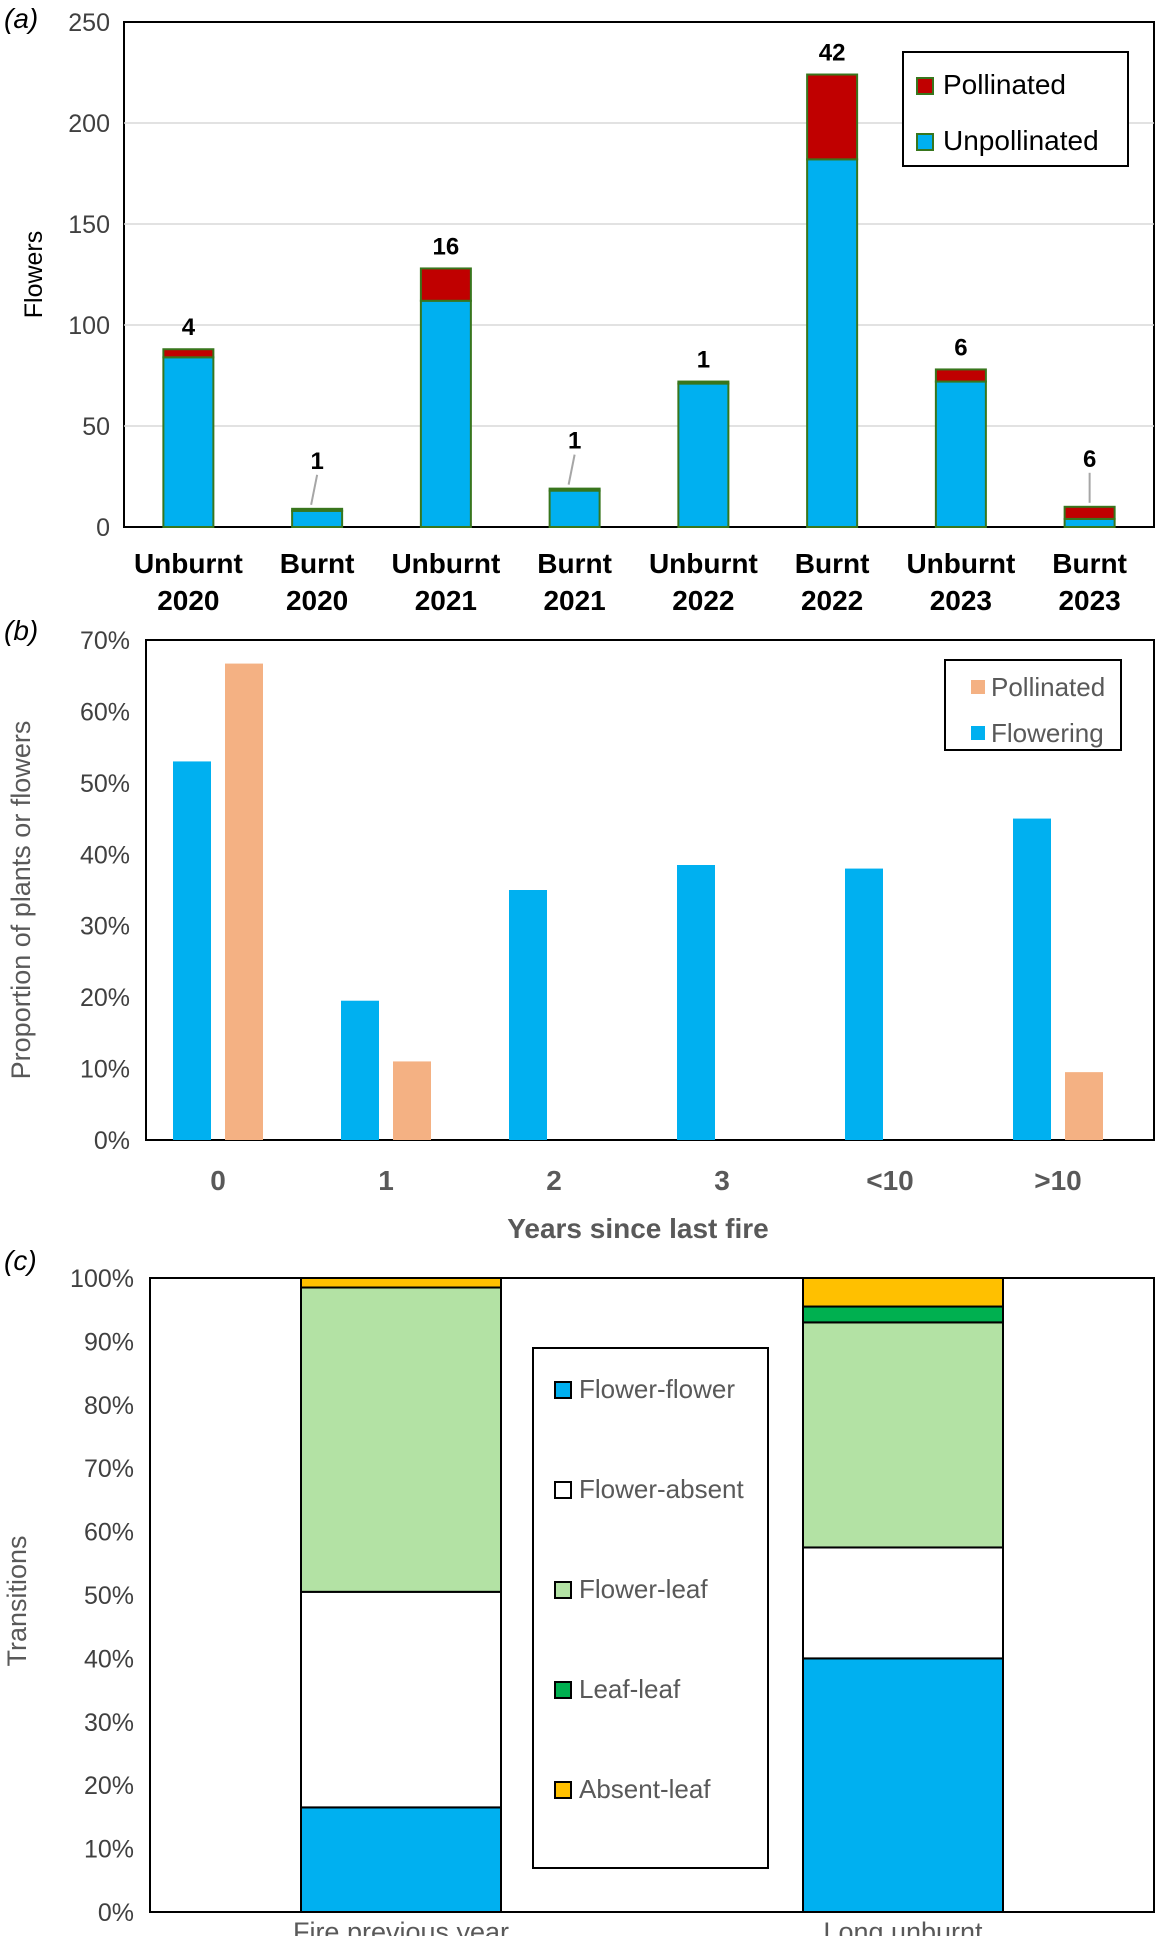 This screenshot has height=1936, width=1156. I want to click on legend-c-label-1: Flower-absent, so click(662, 1489).